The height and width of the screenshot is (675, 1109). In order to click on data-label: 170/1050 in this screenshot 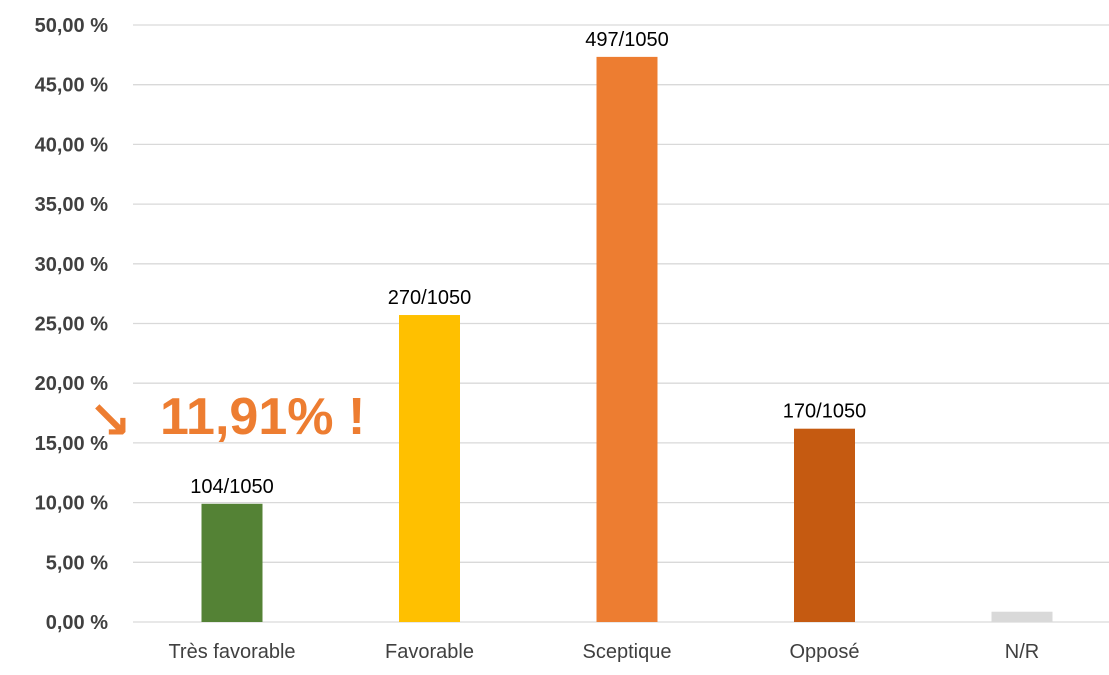, I will do `click(824, 412)`.